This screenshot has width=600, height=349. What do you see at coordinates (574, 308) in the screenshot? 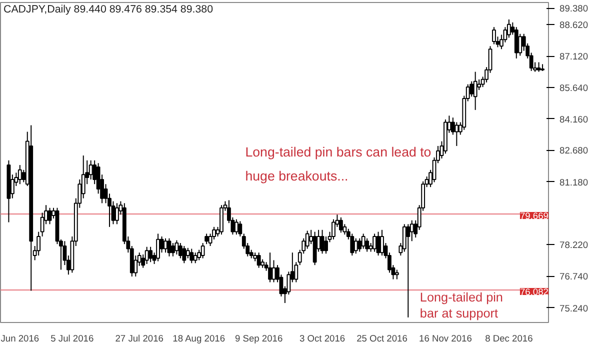
I see `y-tick-label: 75.240` at bounding box center [574, 308].